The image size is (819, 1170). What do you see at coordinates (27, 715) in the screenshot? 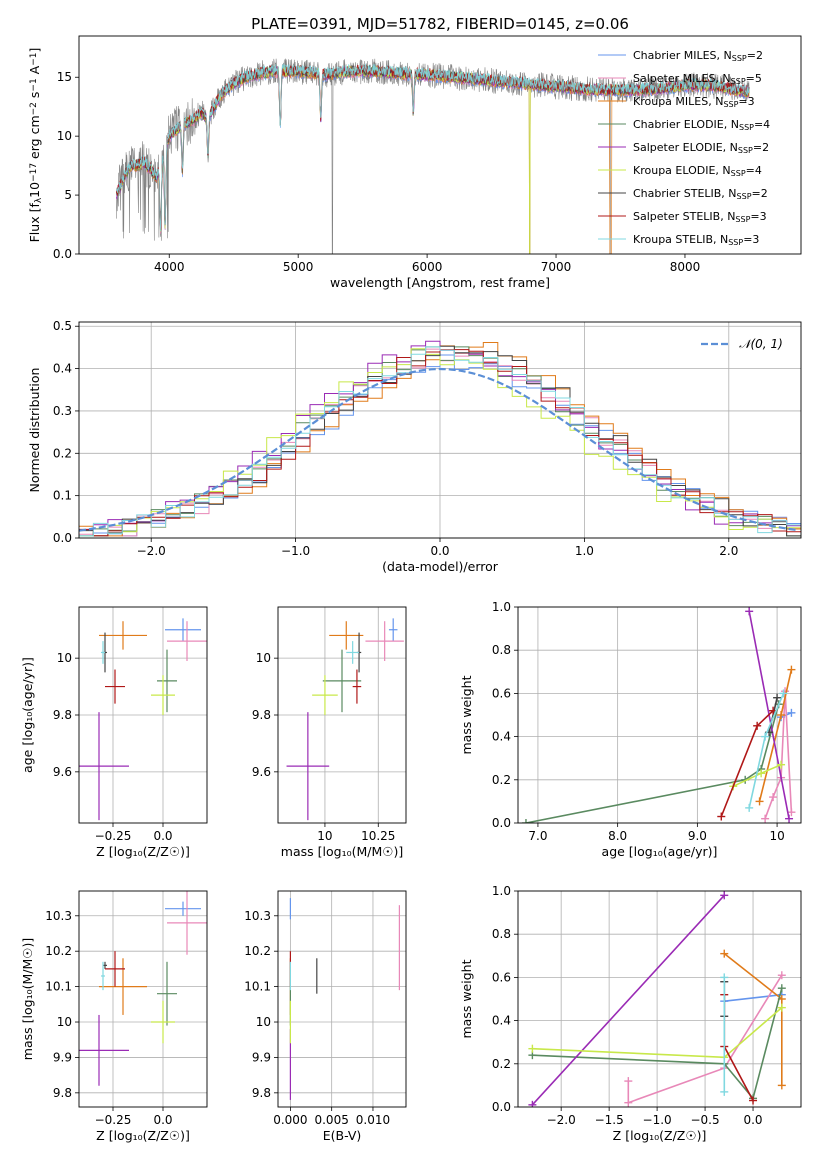
I see `y-axis-label: age [log₁₀(age/yr)]` at bounding box center [27, 715].